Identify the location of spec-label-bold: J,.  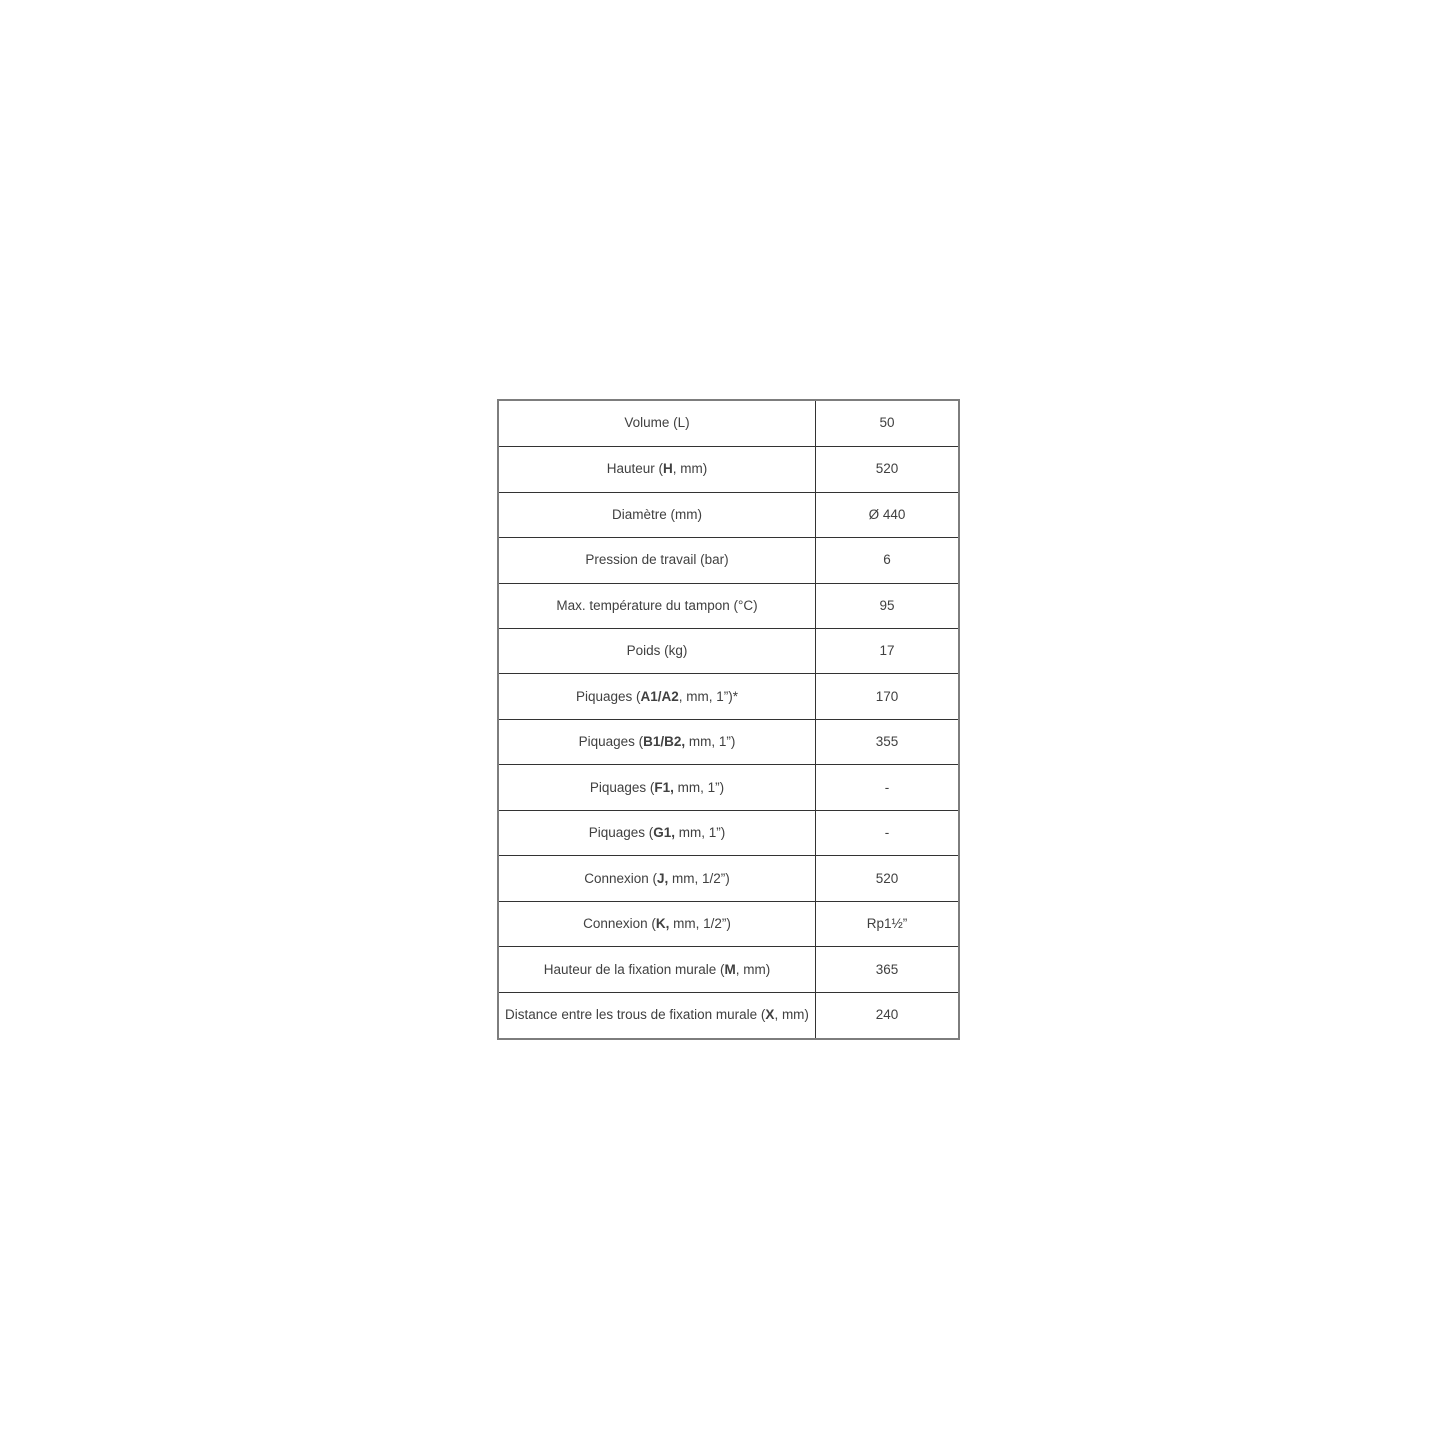
(663, 878).